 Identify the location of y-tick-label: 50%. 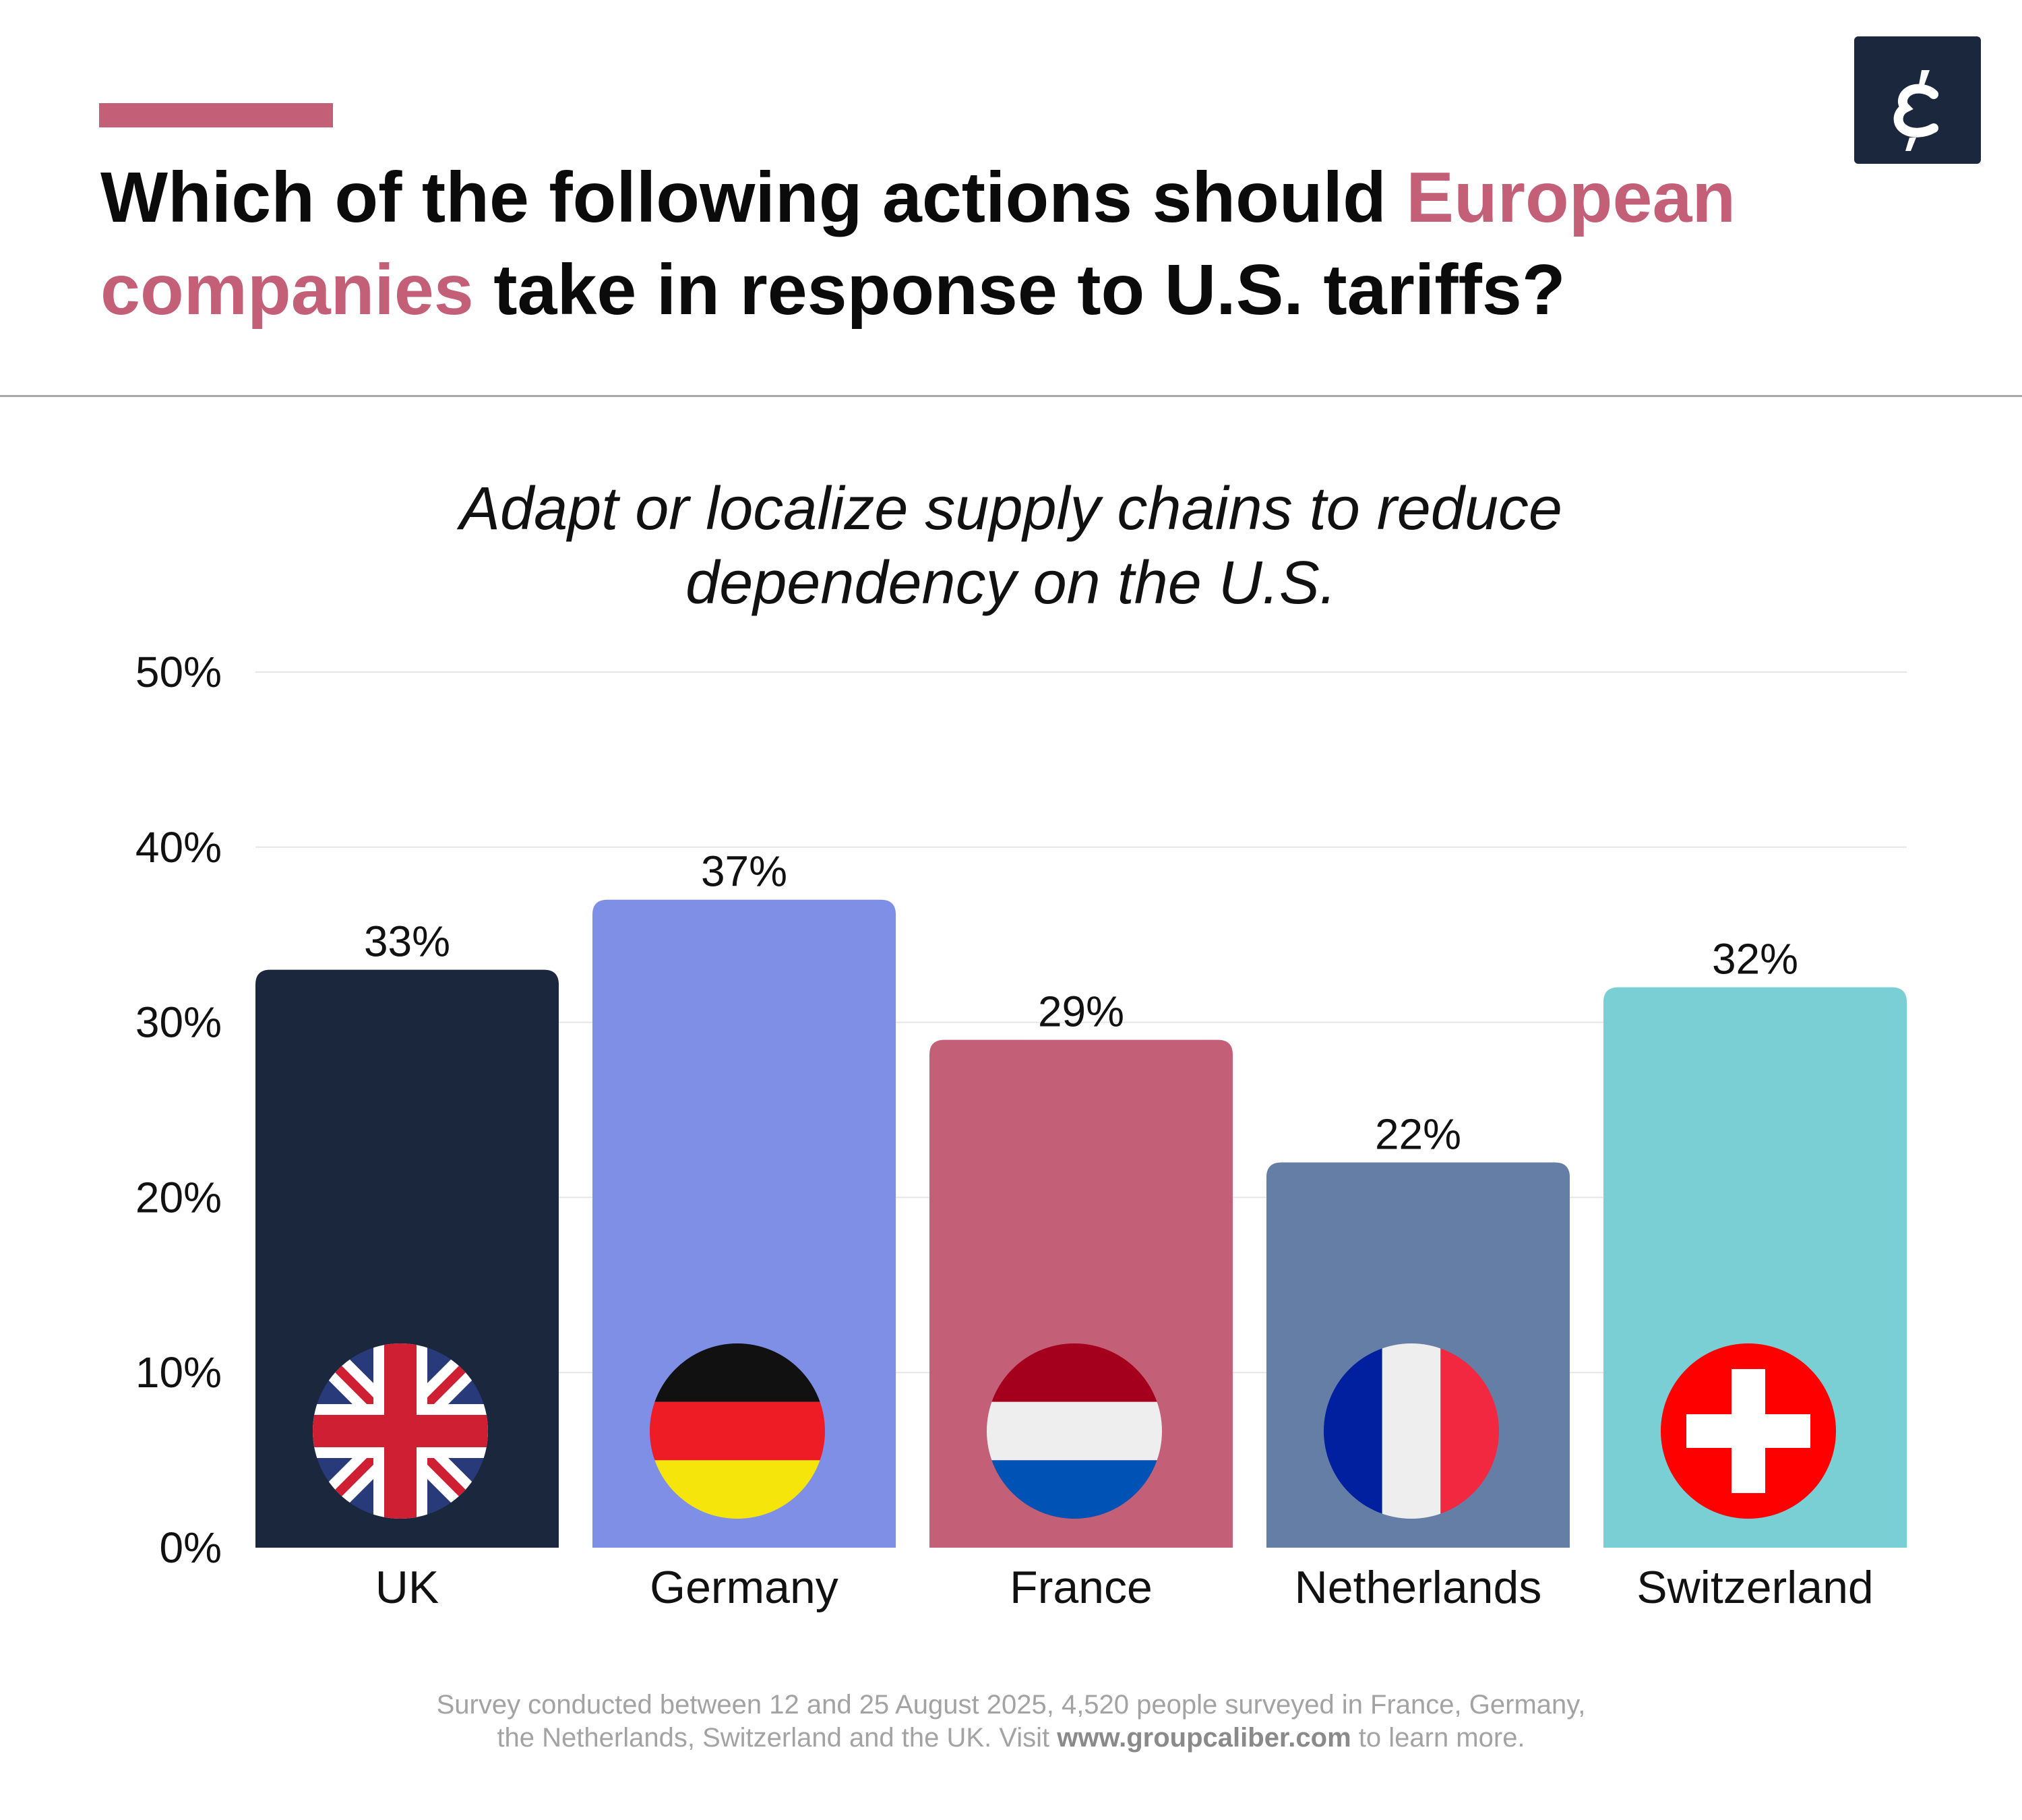
(178, 672).